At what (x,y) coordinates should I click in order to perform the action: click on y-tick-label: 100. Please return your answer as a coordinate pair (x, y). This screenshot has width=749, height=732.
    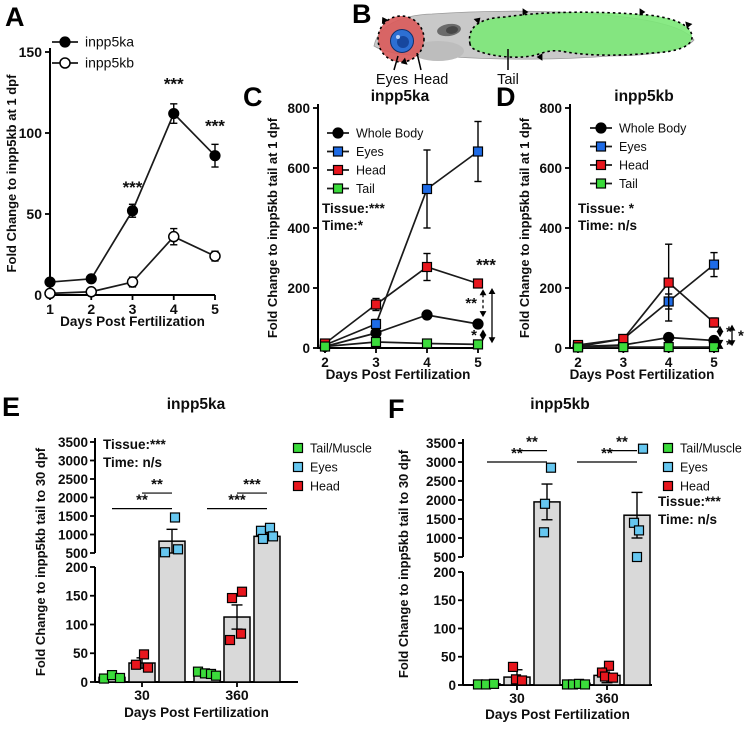
    Looking at the image, I should click on (31, 133).